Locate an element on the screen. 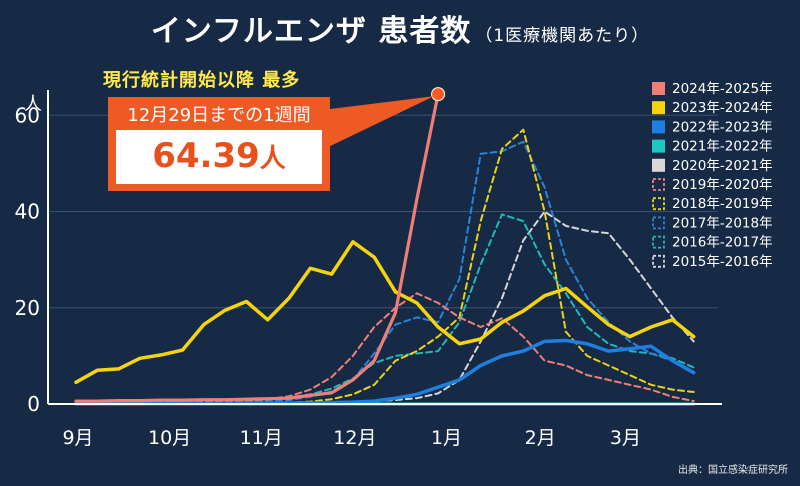  legend-label: 2021年-2022年 is located at coordinates (722, 147).